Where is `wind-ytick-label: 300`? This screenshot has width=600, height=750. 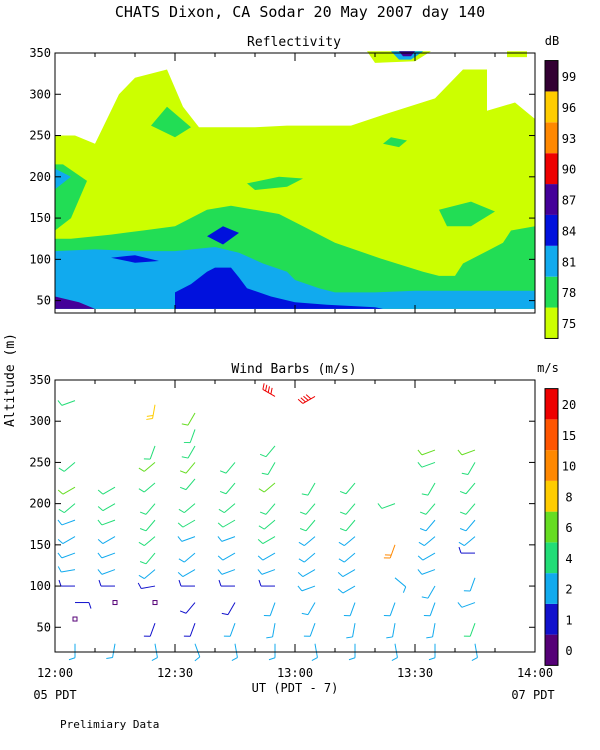
wind-ytick-label: 300 is located at coordinates (40, 421).